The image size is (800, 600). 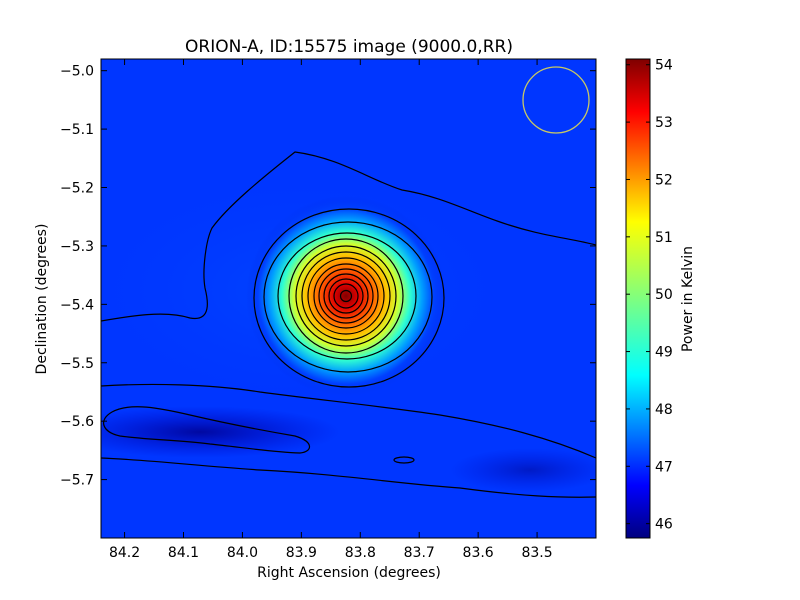 What do you see at coordinates (183, 553) in the screenshot?
I see `x-tick-label: 84.1` at bounding box center [183, 553].